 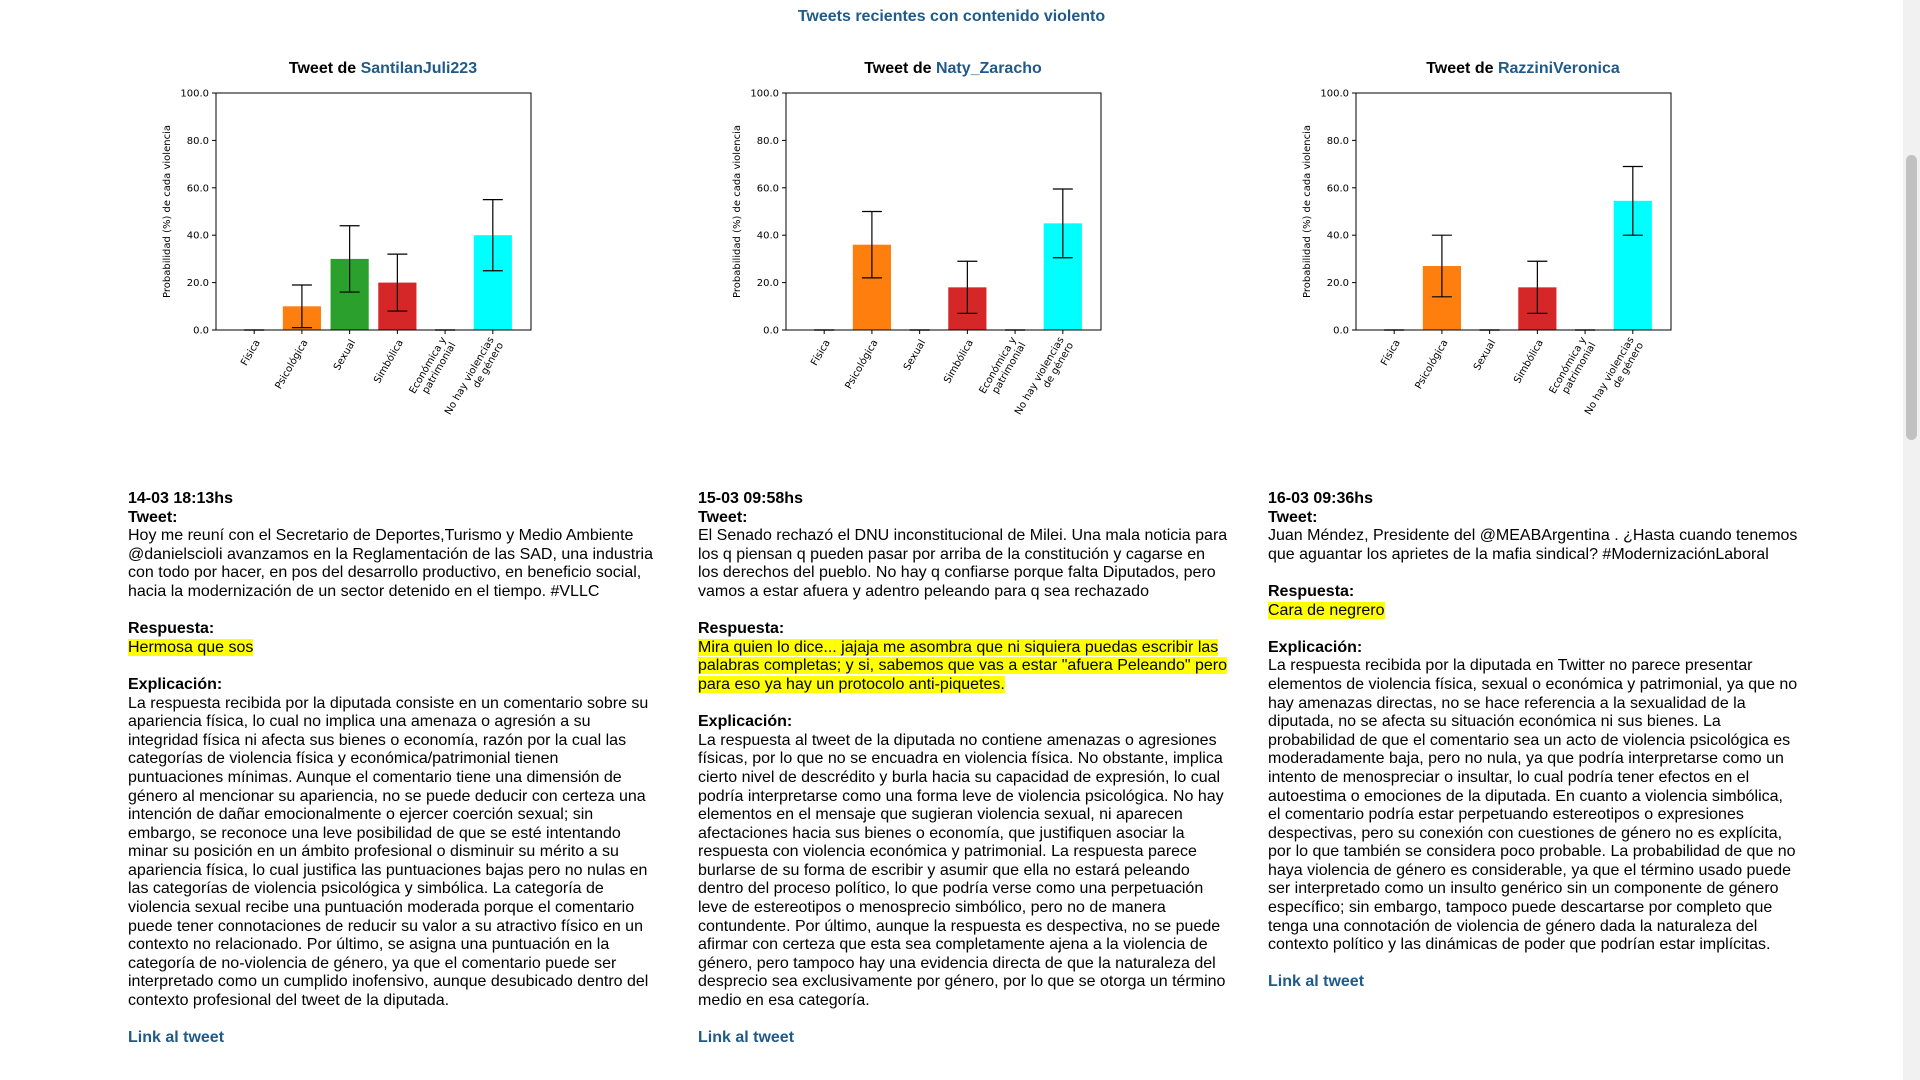 I want to click on chart-title: Tweet de RazziniVeronica, so click(x=1523, y=69).